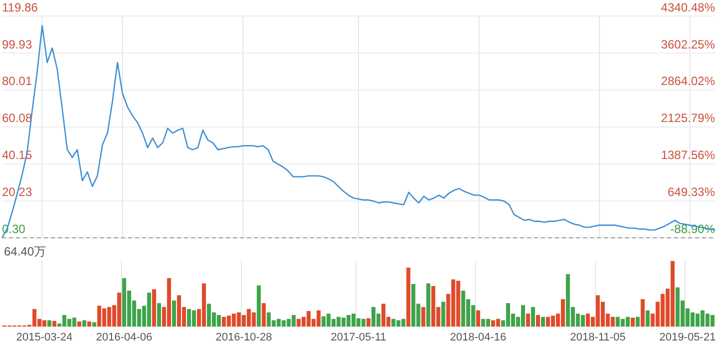 Image resolution: width=720 pixels, height=350 pixels. What do you see at coordinates (688, 81) in the screenshot?
I see `y2-tick-label: 2864.02%` at bounding box center [688, 81].